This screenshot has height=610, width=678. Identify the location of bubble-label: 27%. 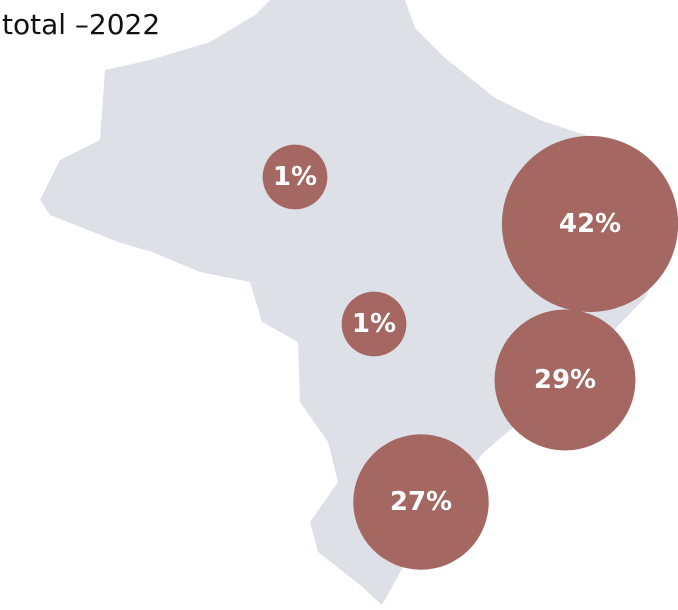
(421, 502).